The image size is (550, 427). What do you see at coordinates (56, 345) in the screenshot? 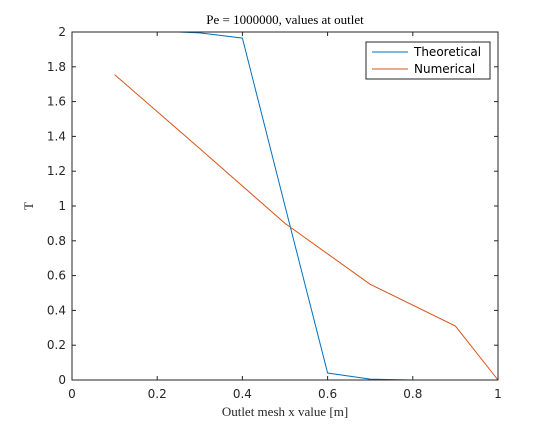
I see `y-tick-label: 0.2` at bounding box center [56, 345].